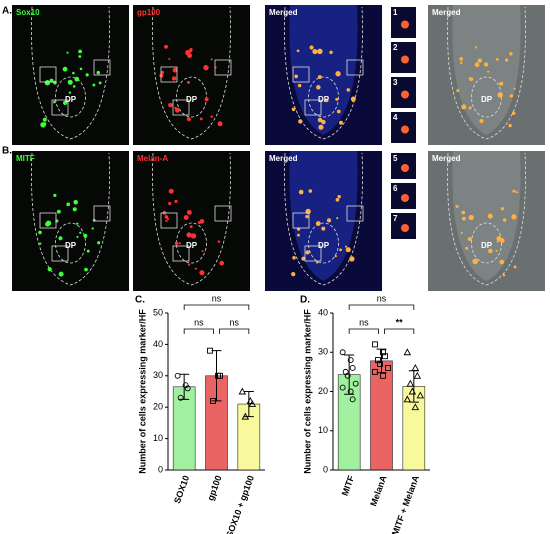  Describe the element at coordinates (395, 158) in the screenshot. I see `inset-number: 5` at that location.